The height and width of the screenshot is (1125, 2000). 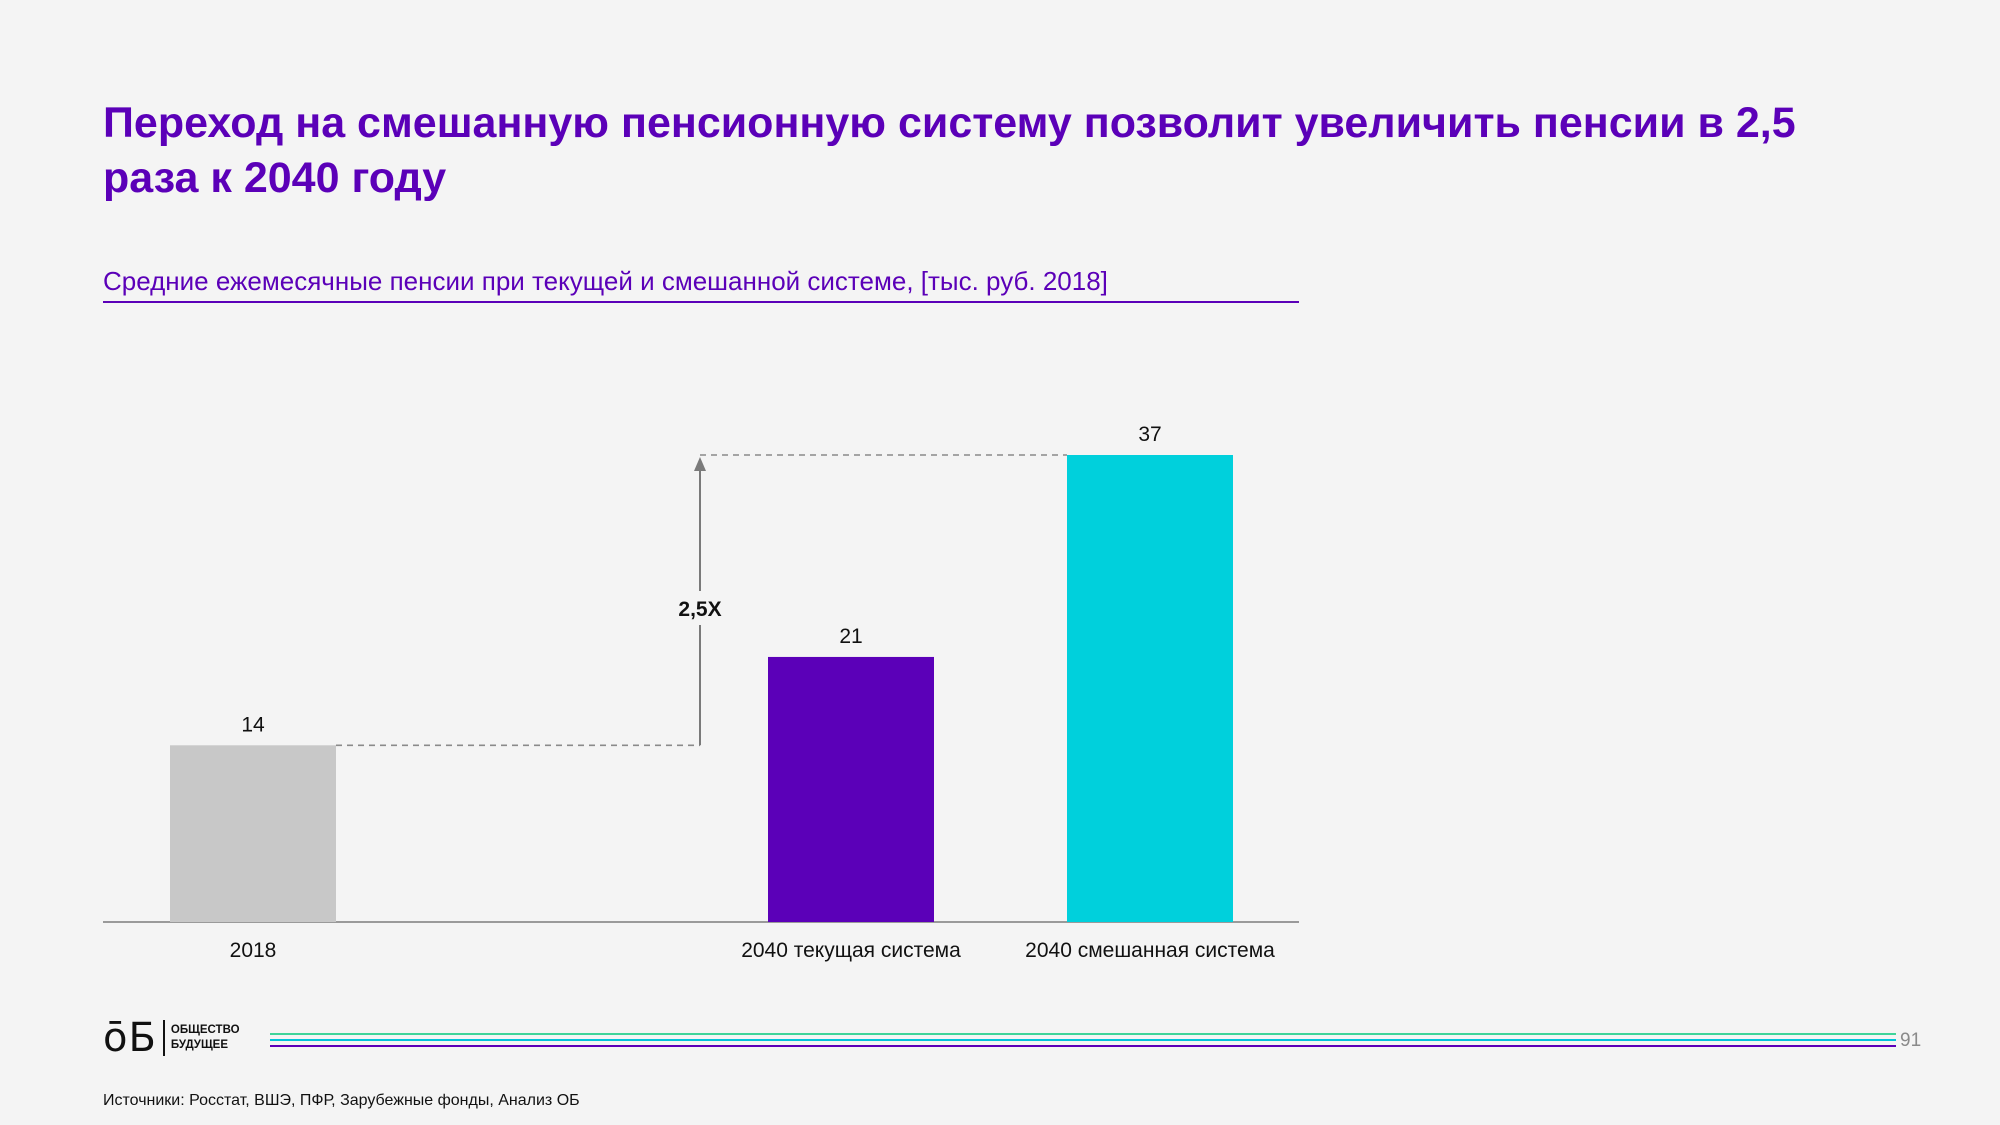 What do you see at coordinates (700, 464) in the screenshot?
I see `annotation-arrow-head` at bounding box center [700, 464].